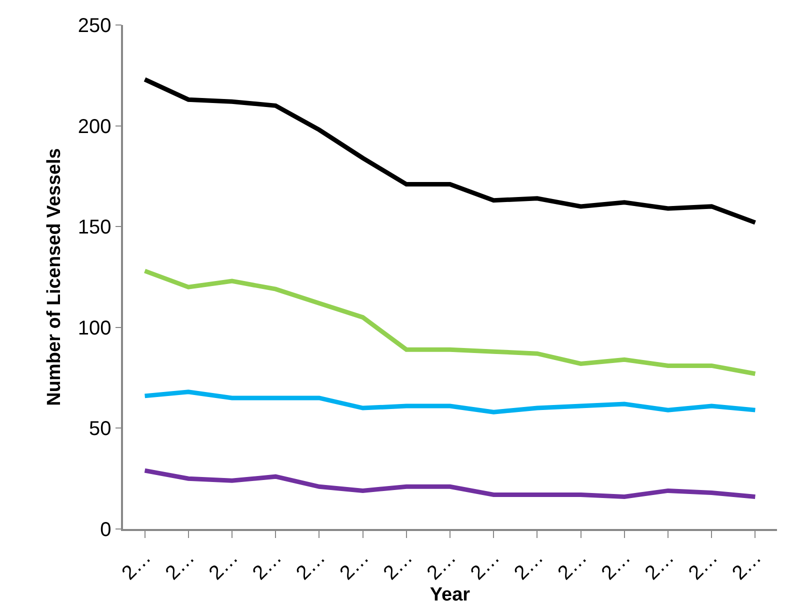  Describe the element at coordinates (95, 26) in the screenshot. I see `y-tick-label: 250` at that location.